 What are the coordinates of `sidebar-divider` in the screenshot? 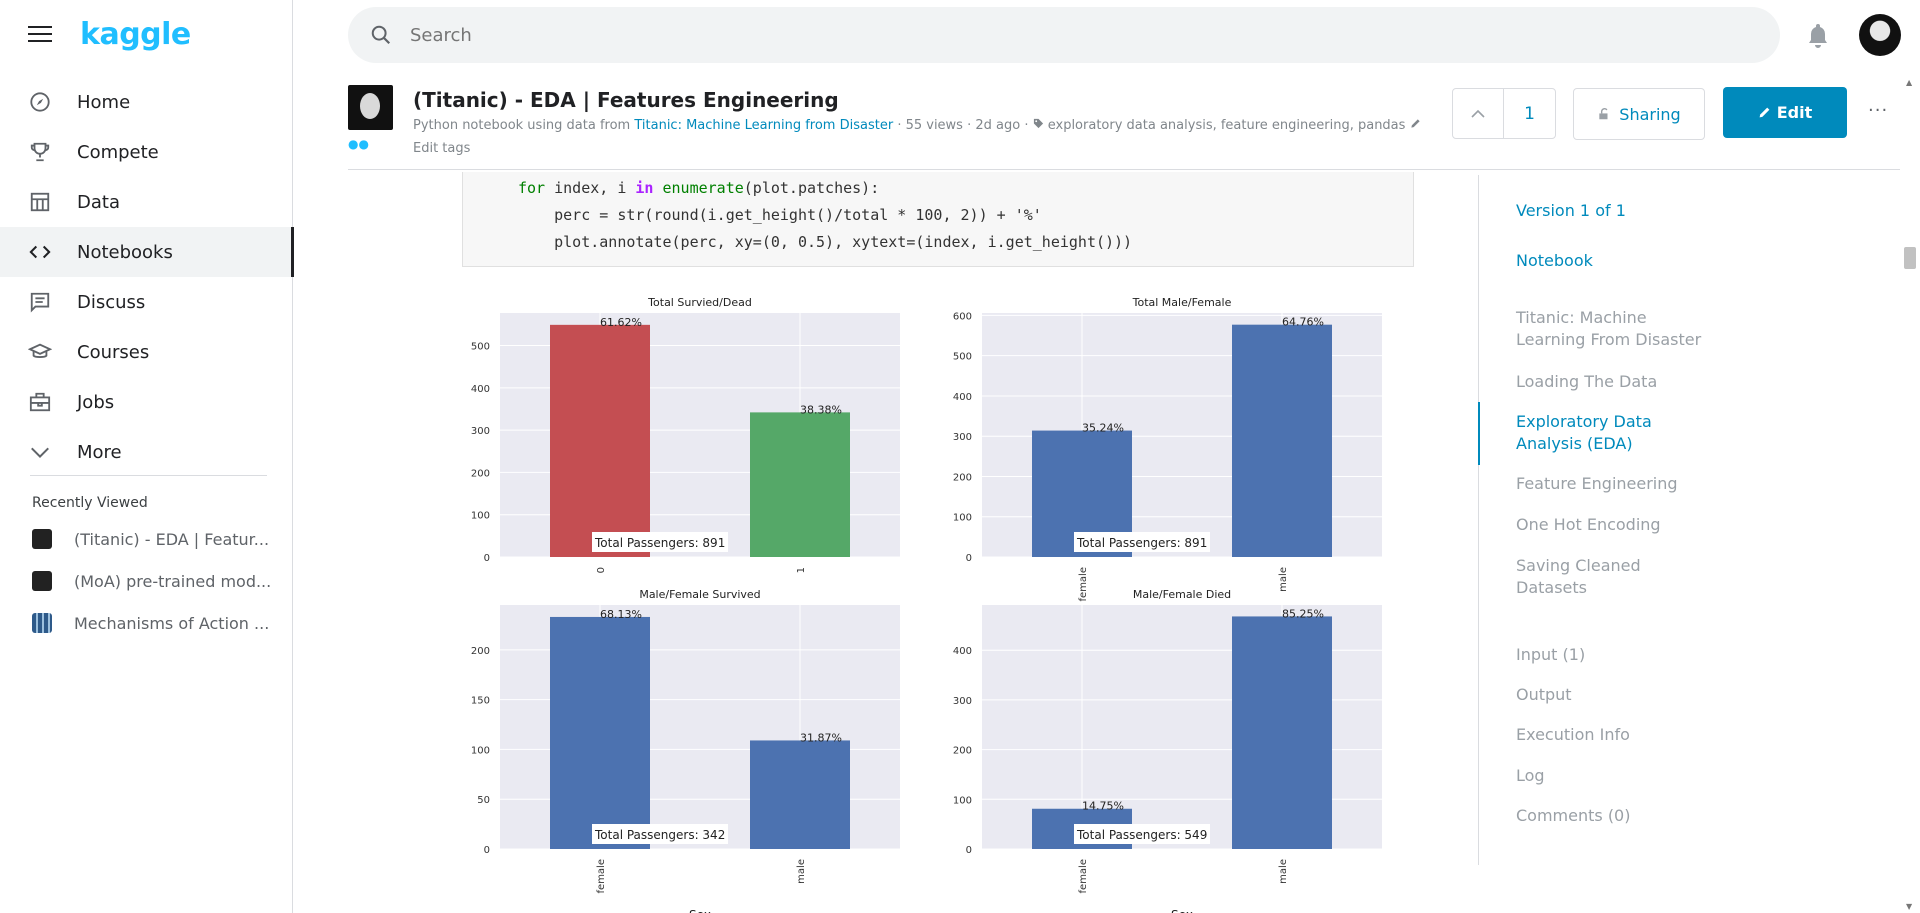 It's located at (148, 475).